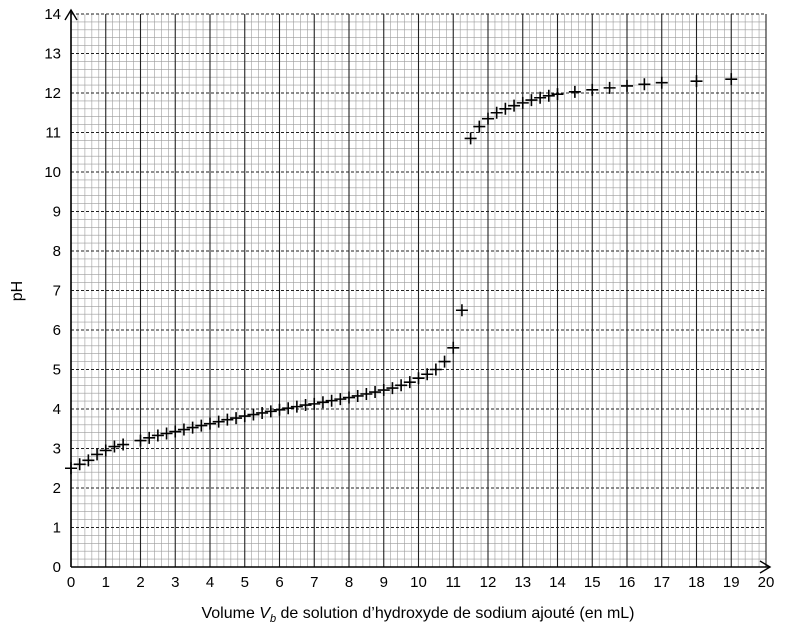 This screenshot has width=785, height=642. I want to click on x-tick-label: 2, so click(140, 582).